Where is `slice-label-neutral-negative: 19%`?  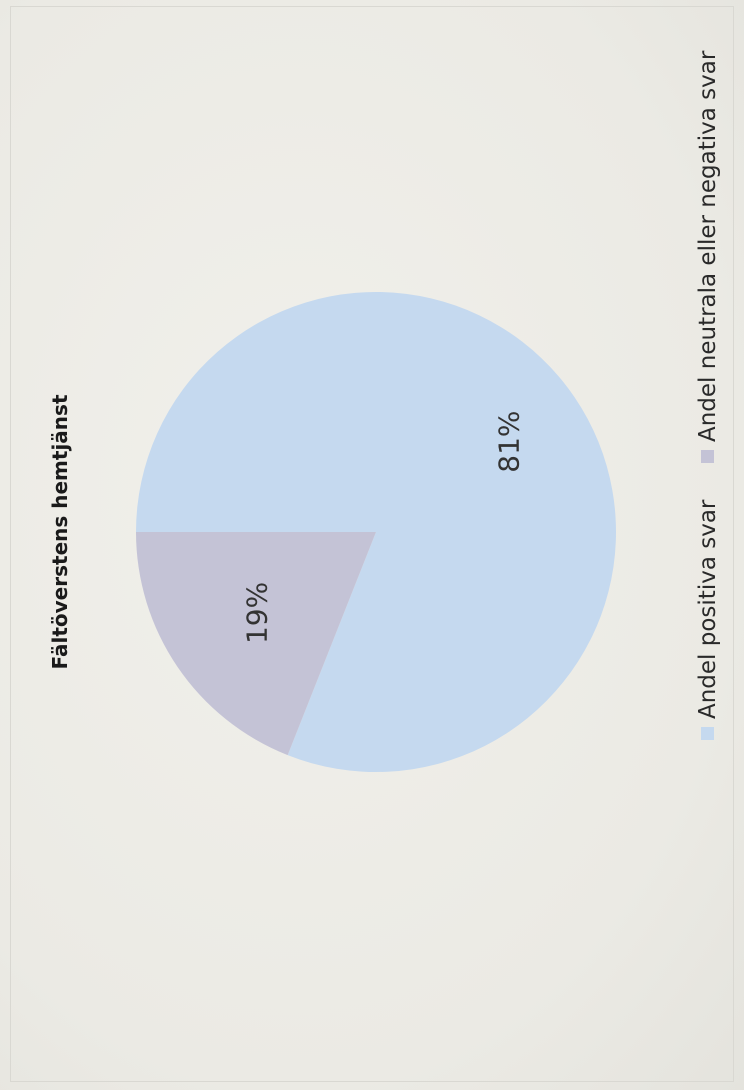
slice-label-neutral-negative: 19% is located at coordinates (256, 613).